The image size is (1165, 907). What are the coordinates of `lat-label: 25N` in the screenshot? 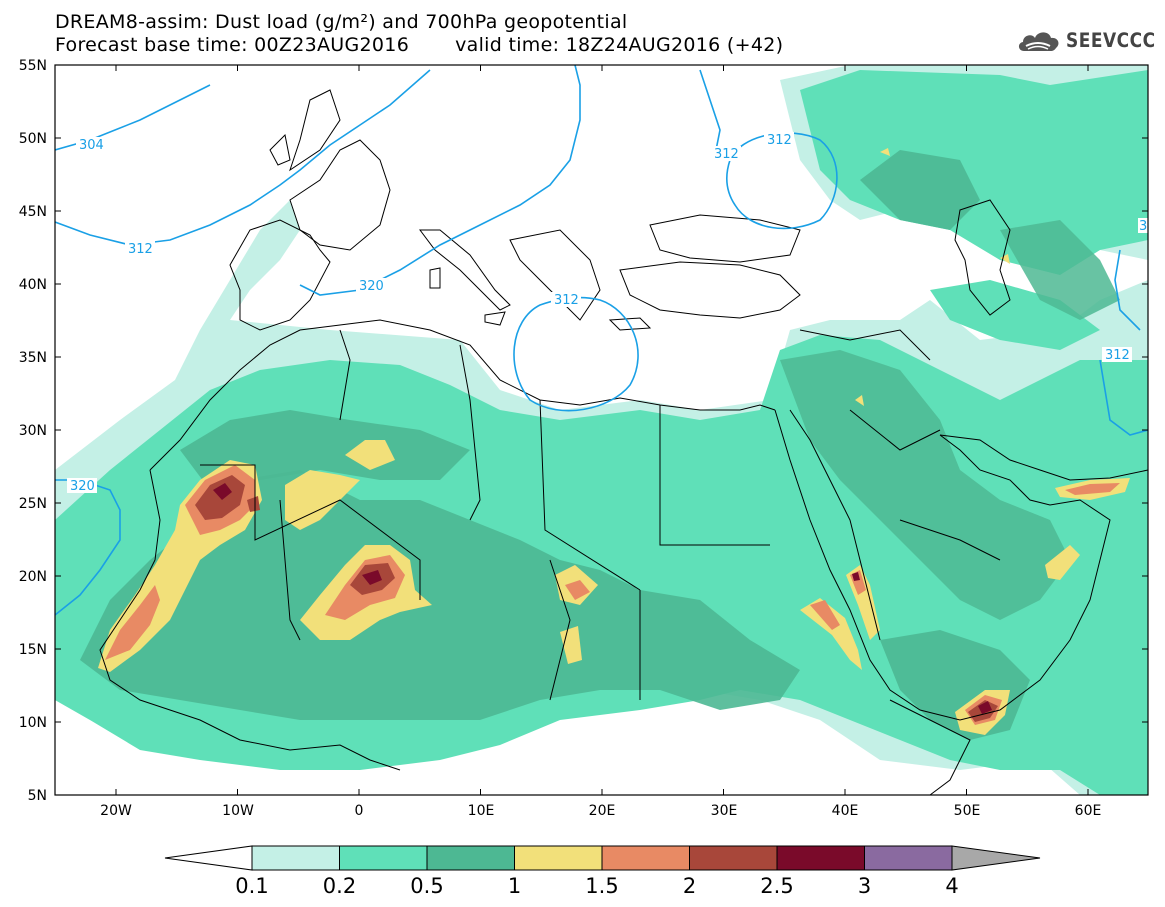 It's located at (33, 504).